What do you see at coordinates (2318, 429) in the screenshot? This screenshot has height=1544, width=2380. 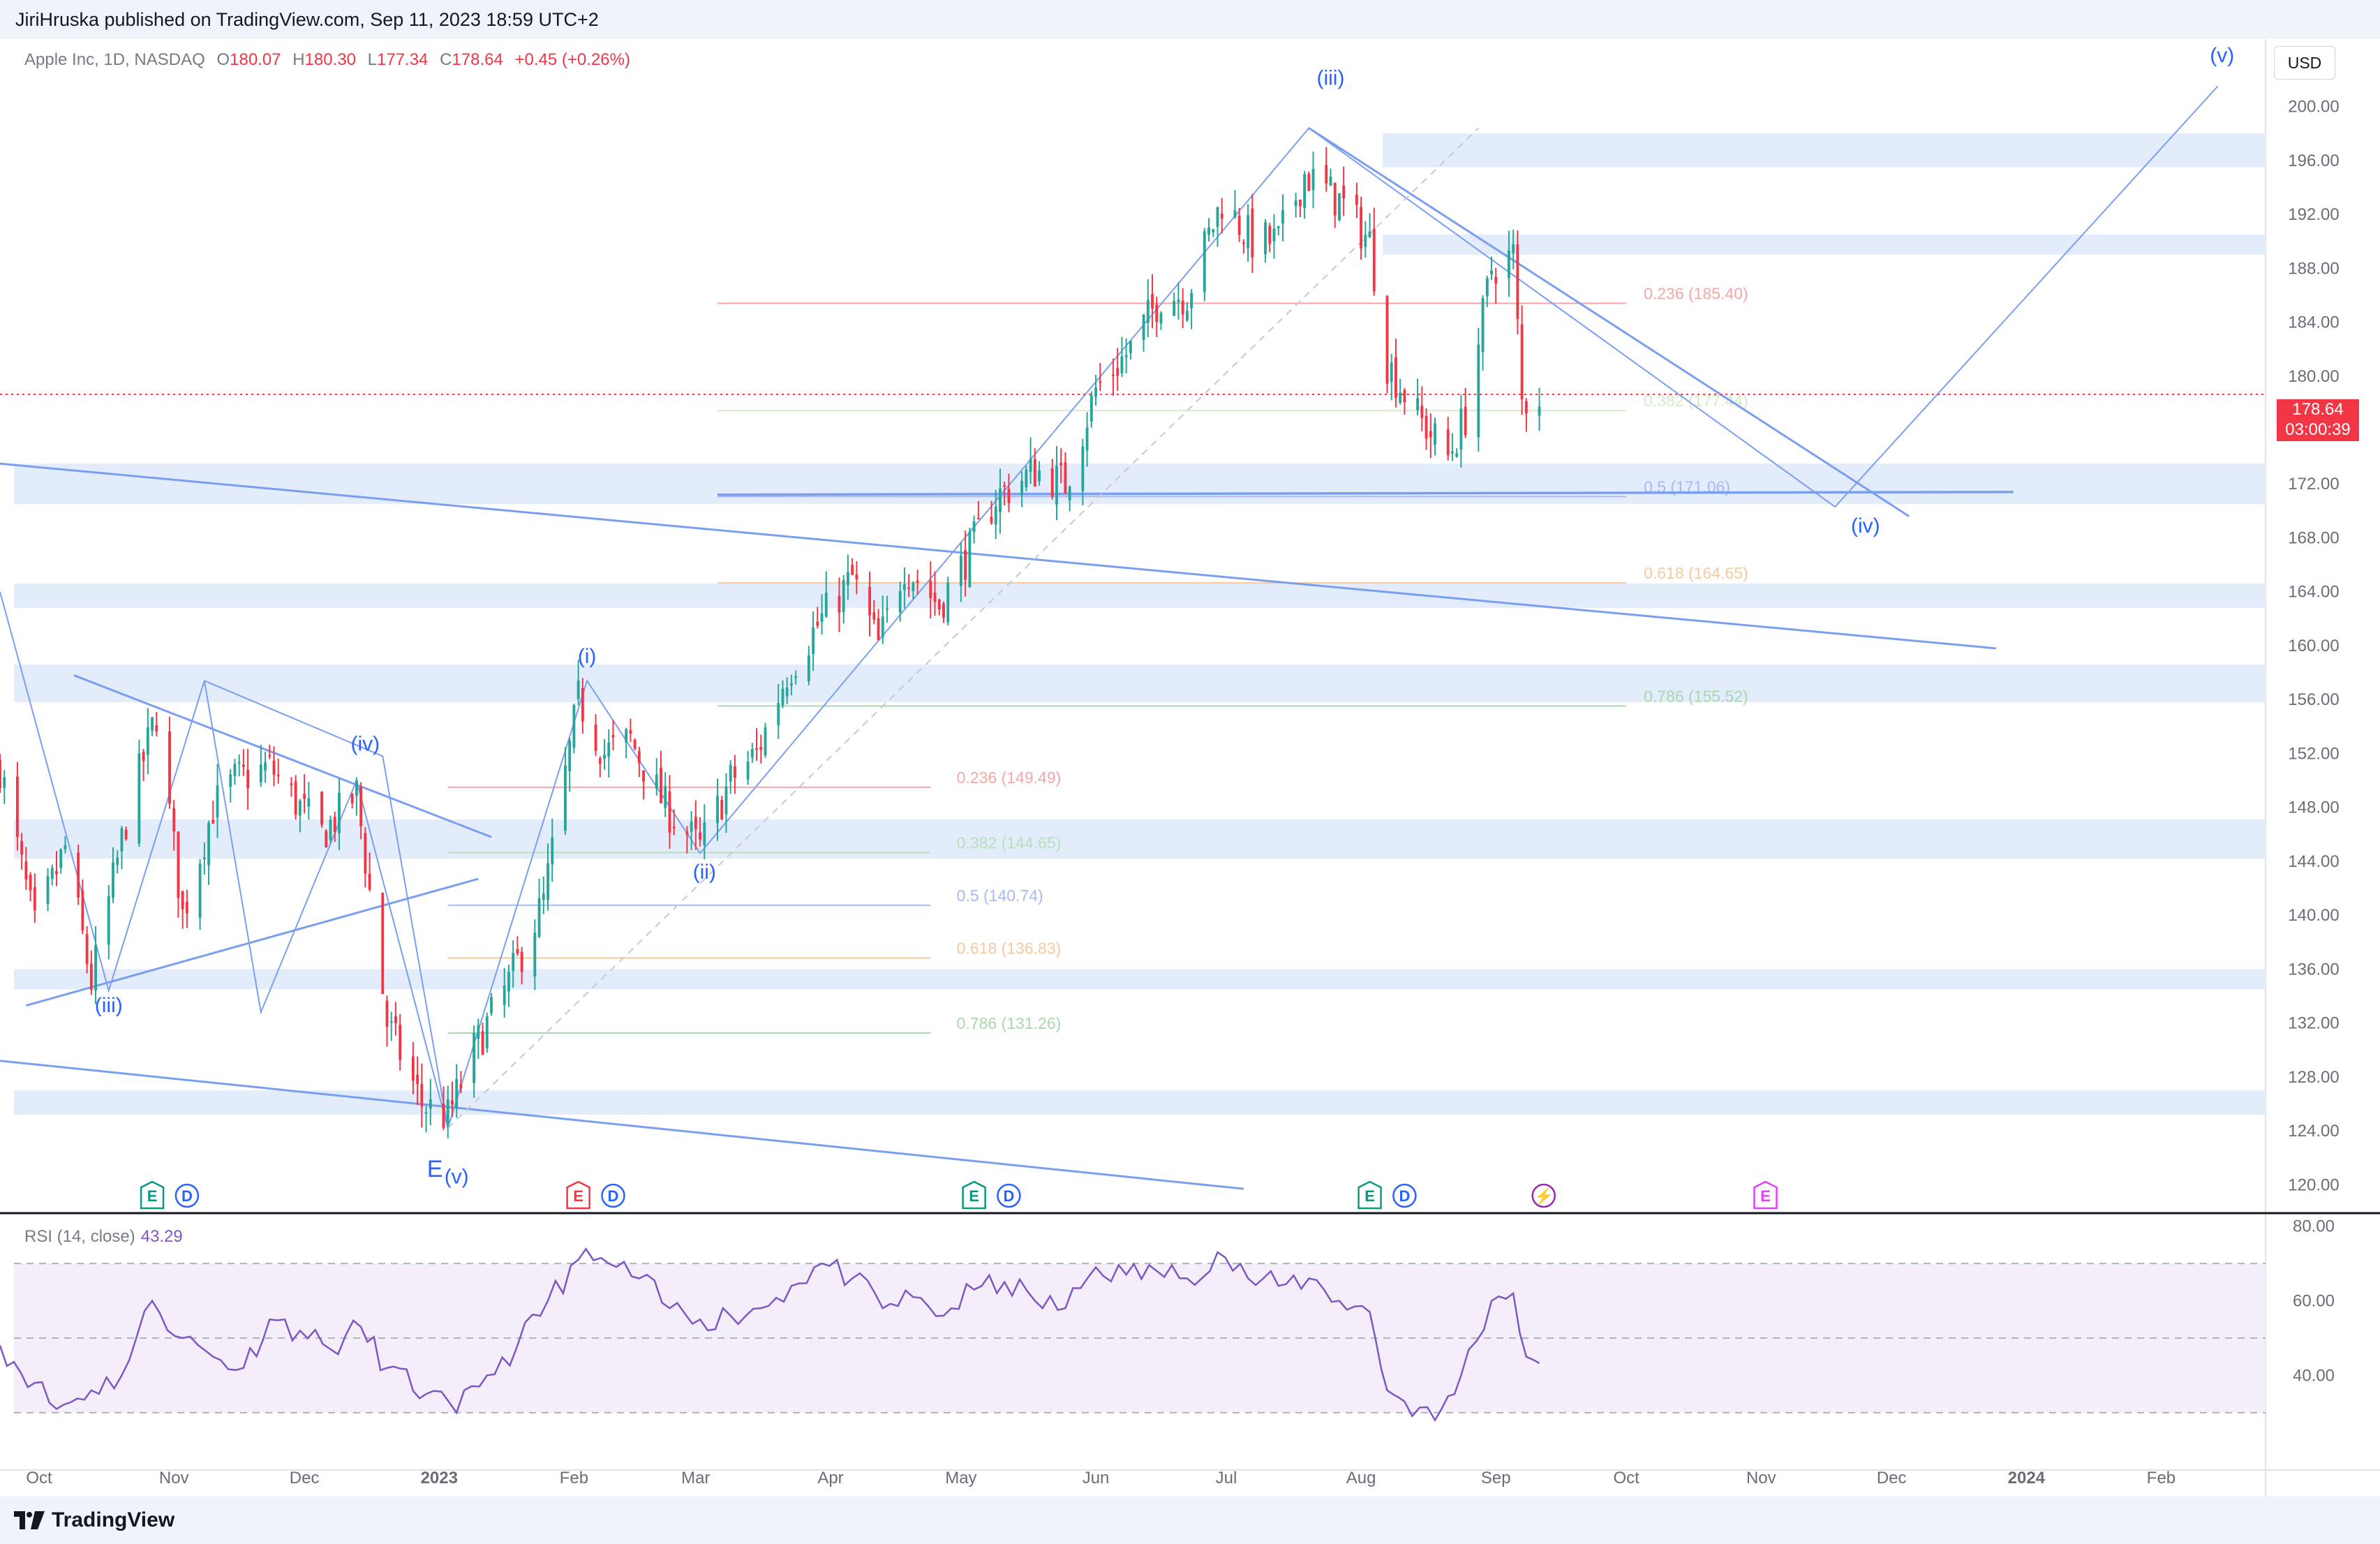 I see `bar-countdown: 03:00:39` at bounding box center [2318, 429].